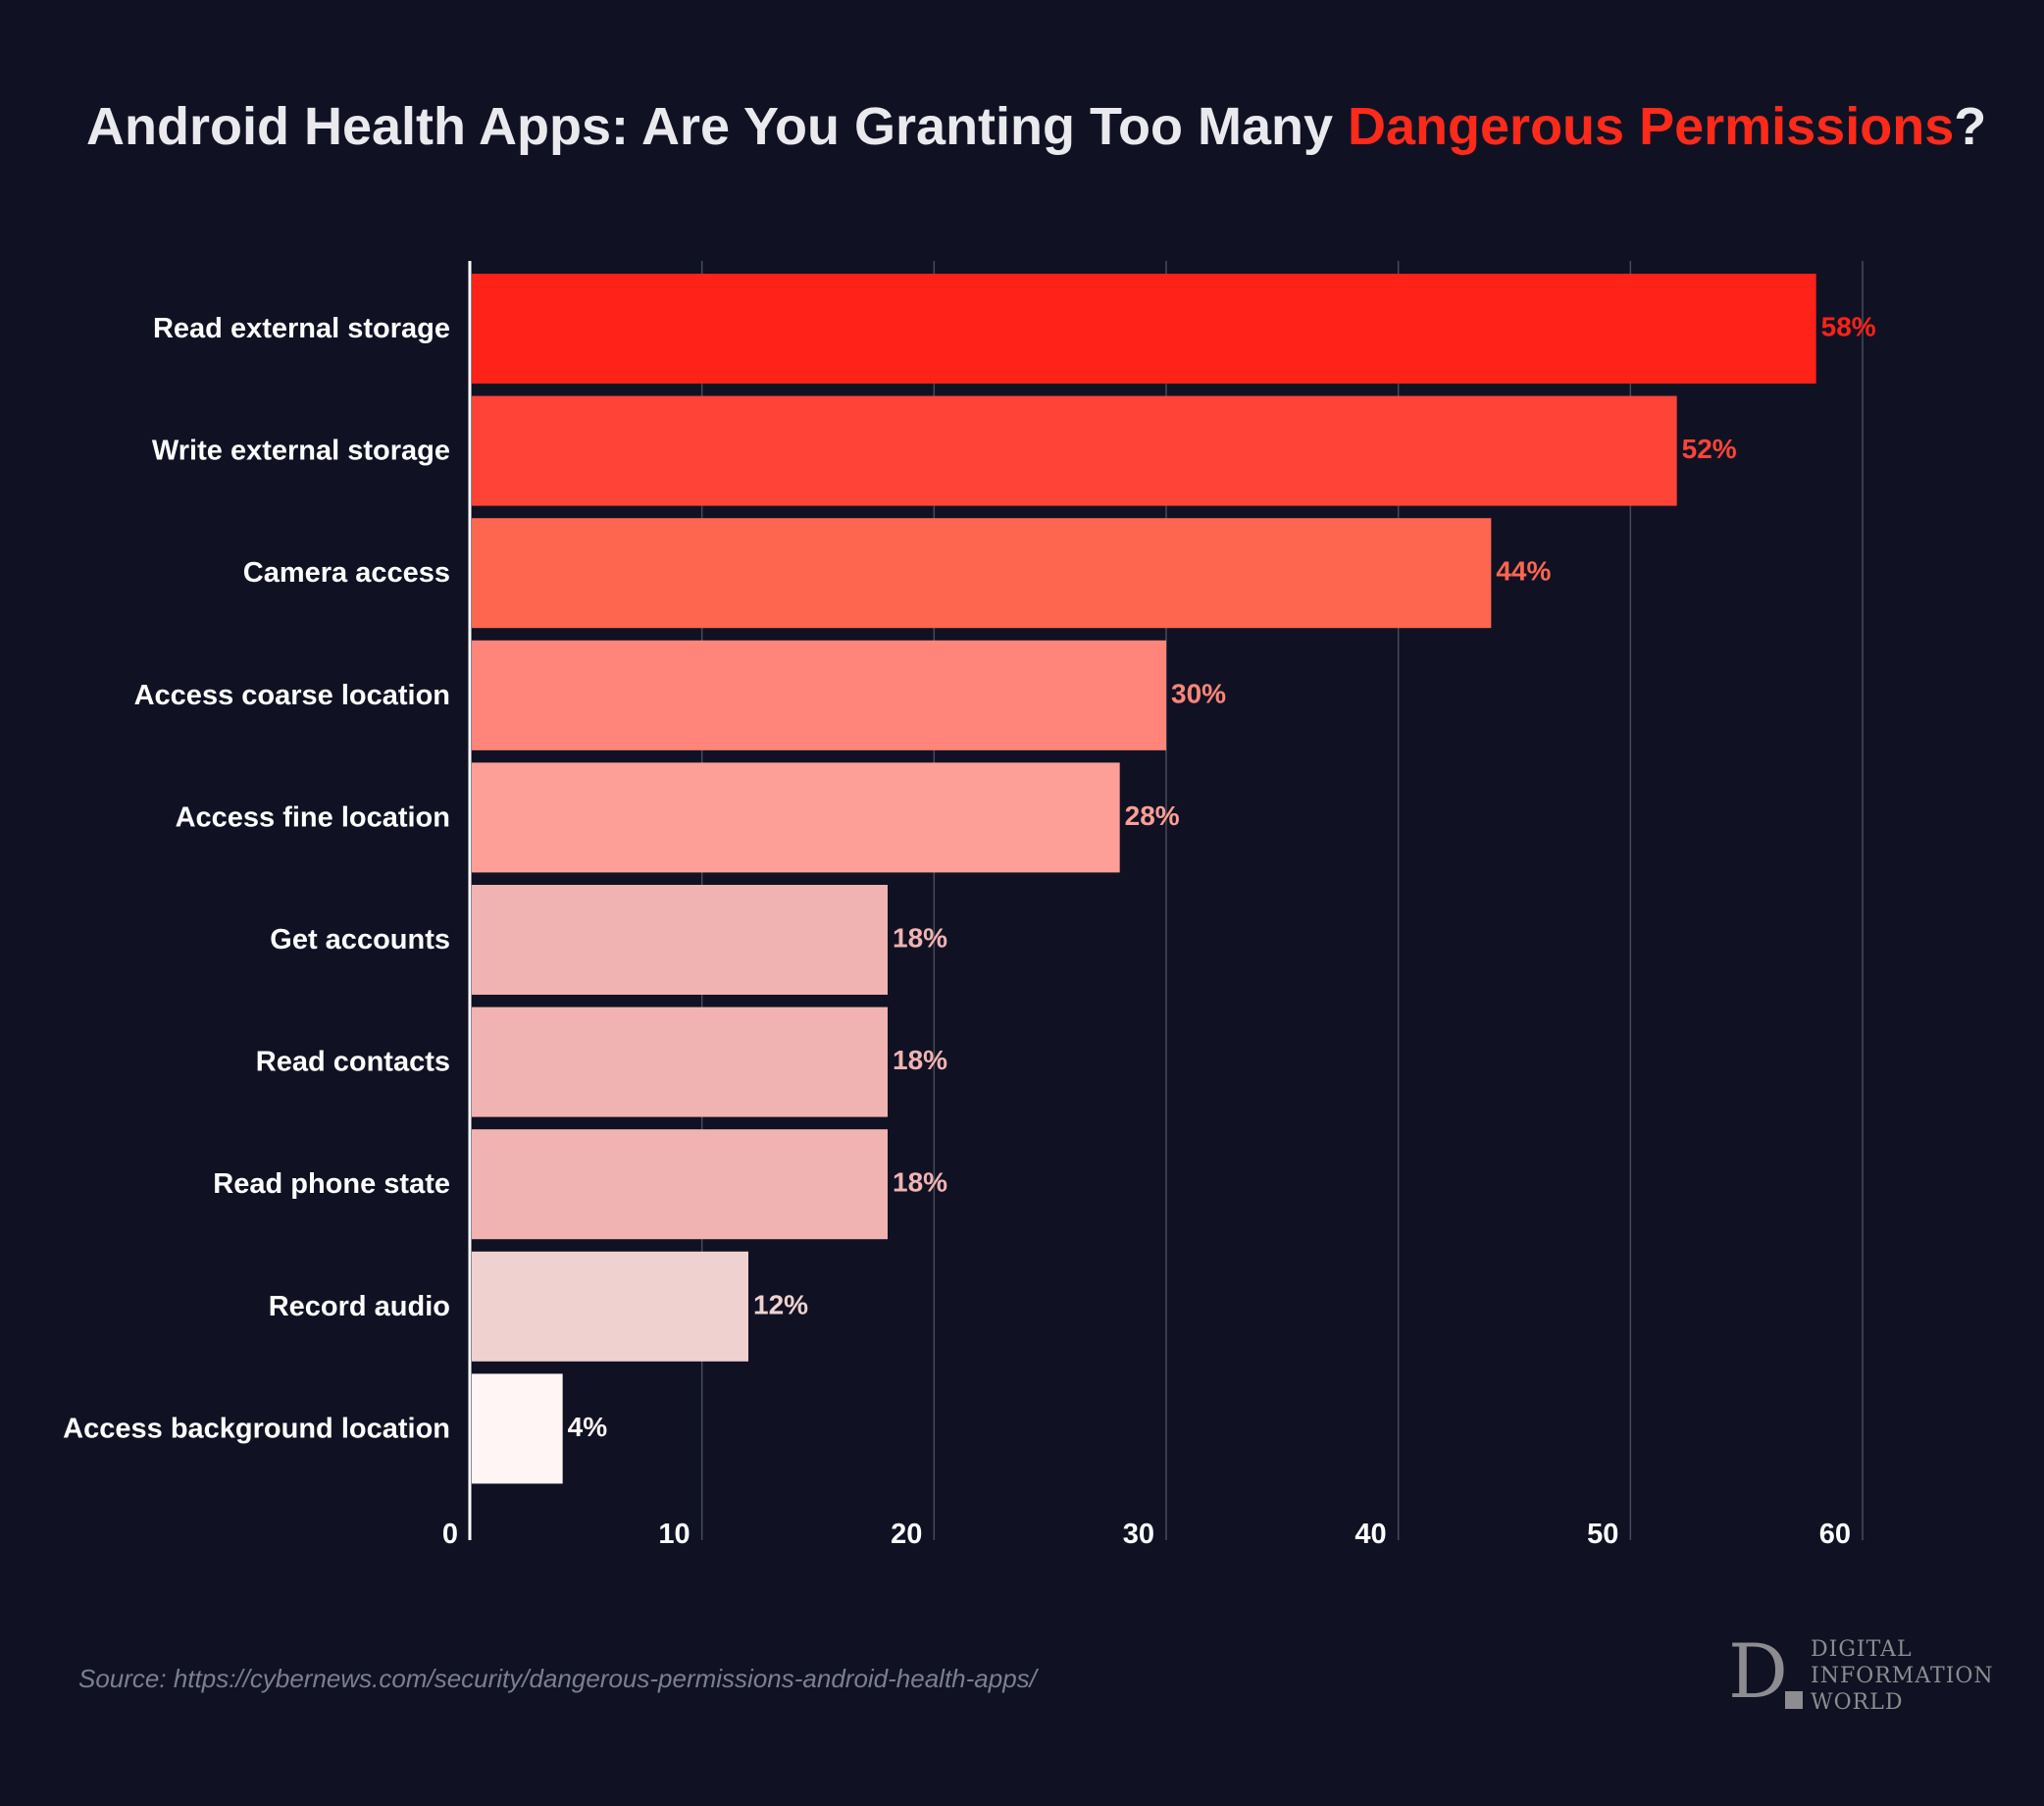 The image size is (2044, 1806). Describe the element at coordinates (1862, 1649) in the screenshot. I see `logo-line-1: DIGITAL` at that location.